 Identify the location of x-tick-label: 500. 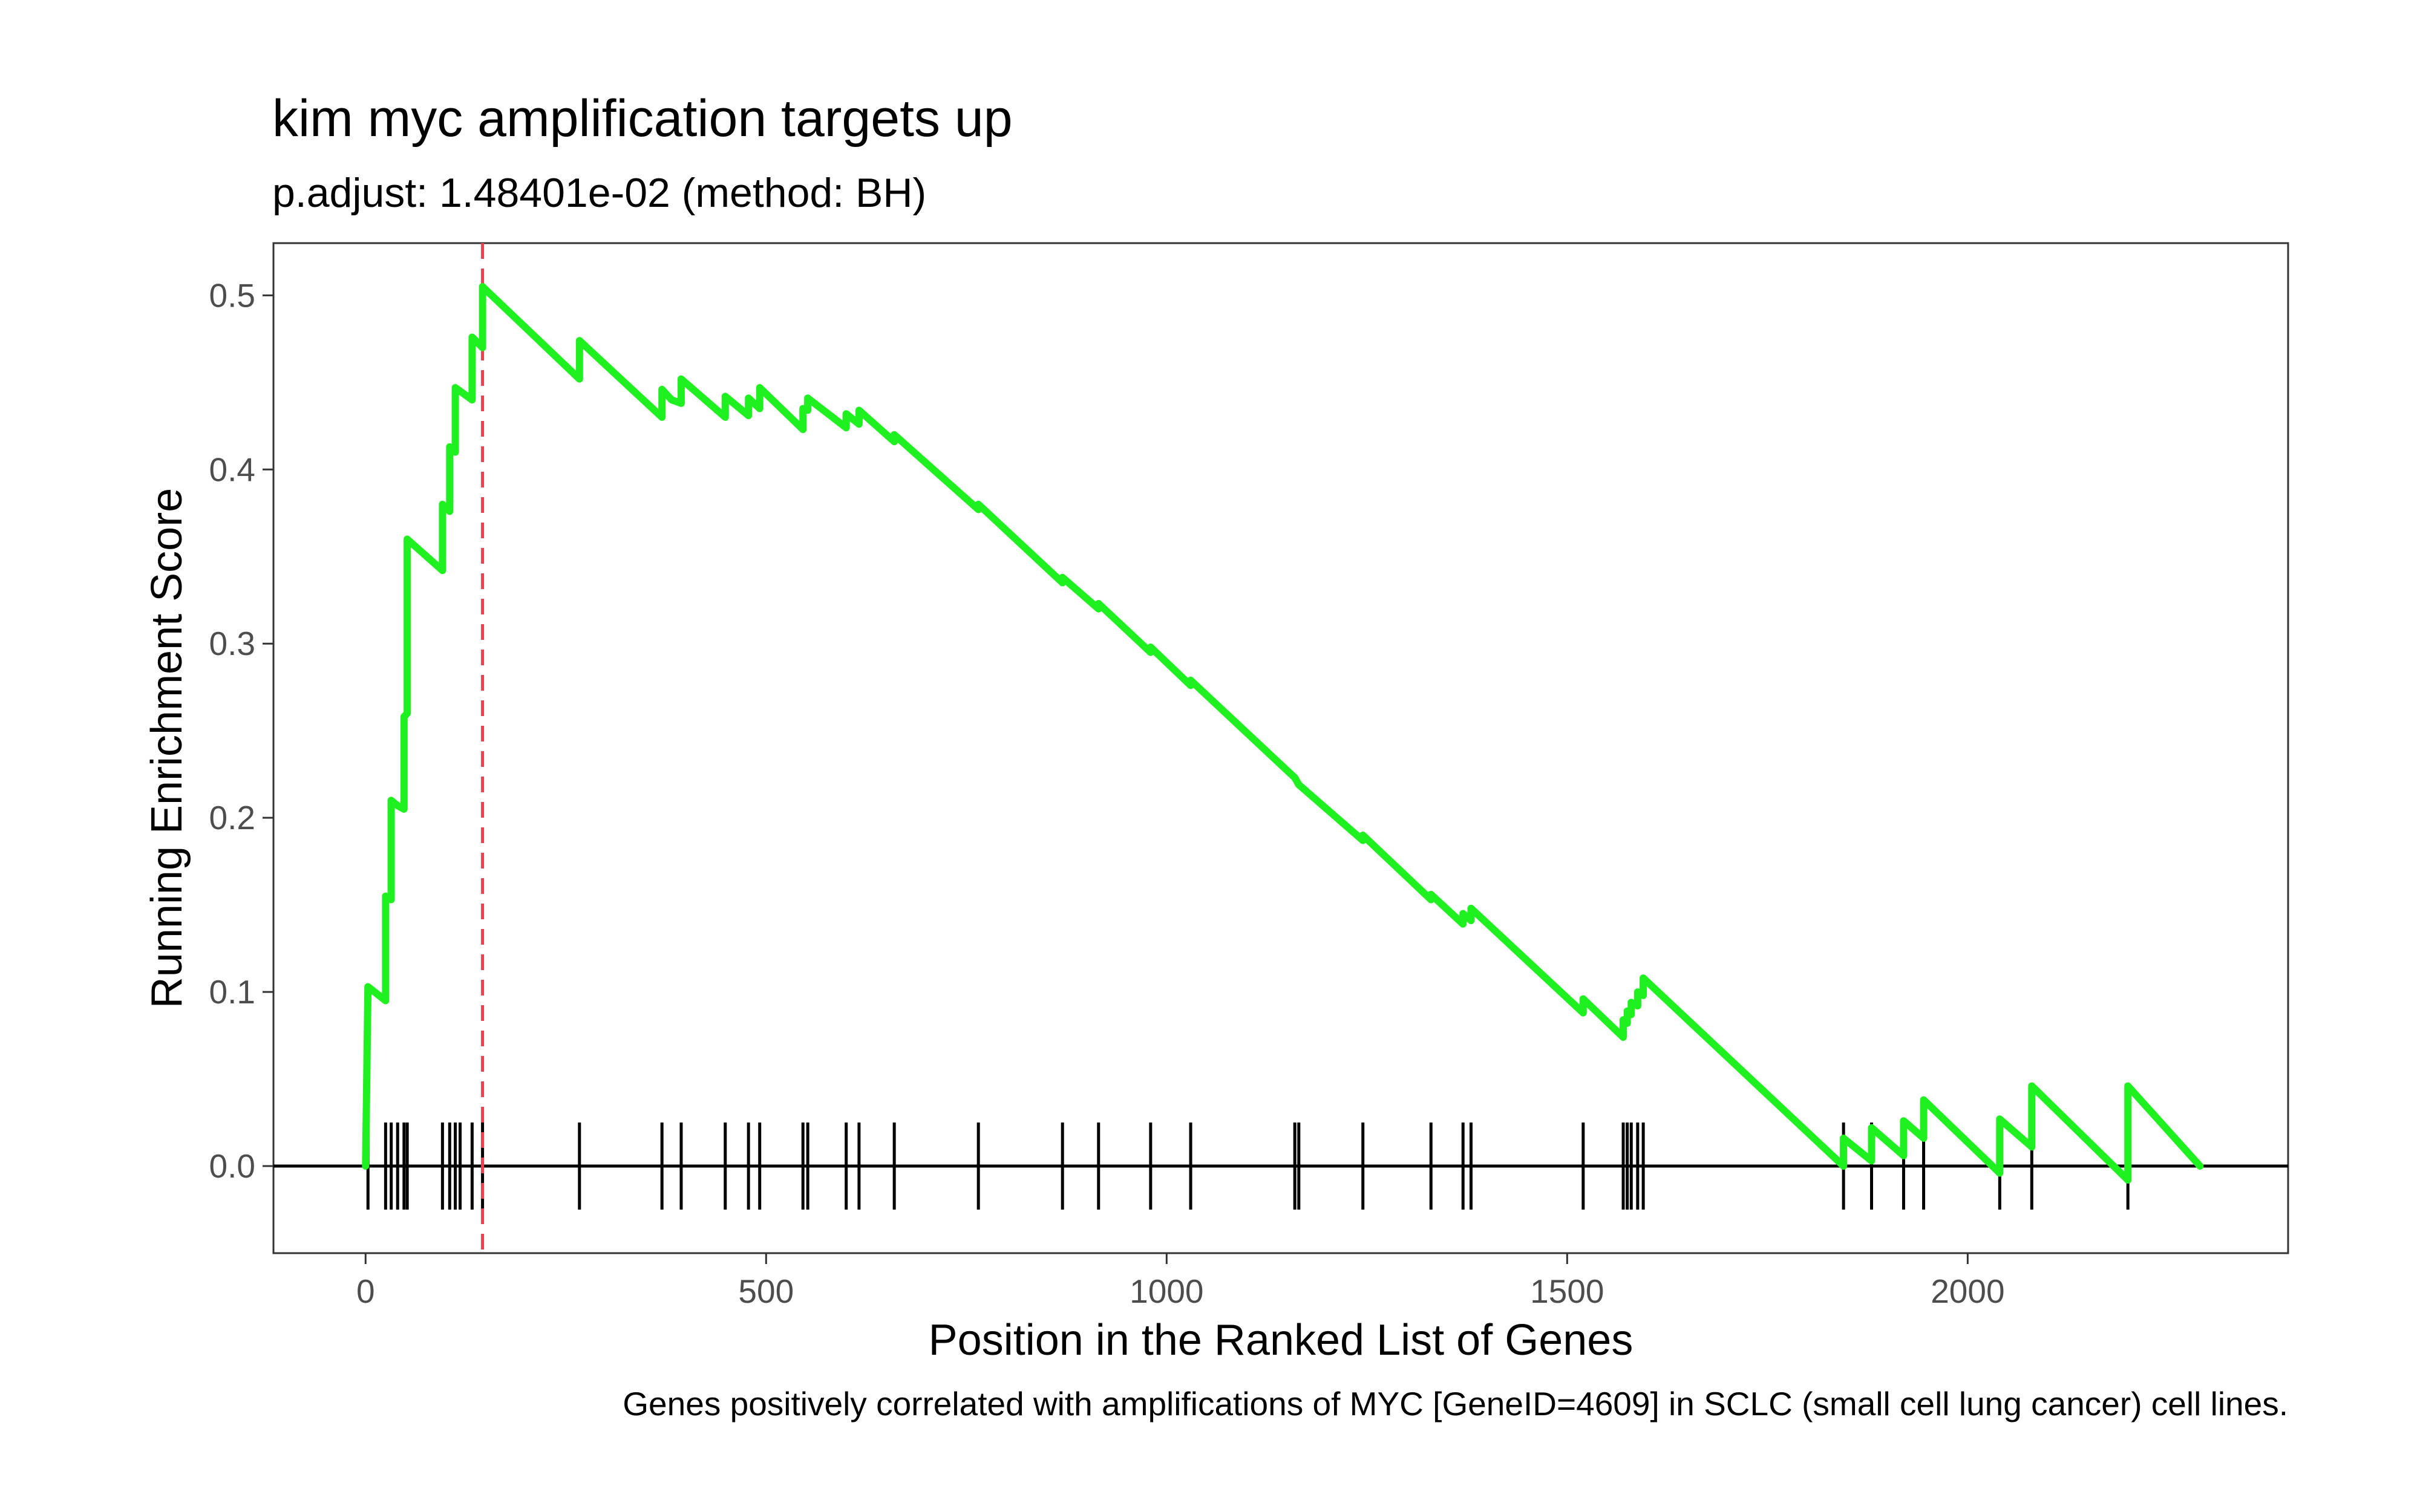
(766, 1291).